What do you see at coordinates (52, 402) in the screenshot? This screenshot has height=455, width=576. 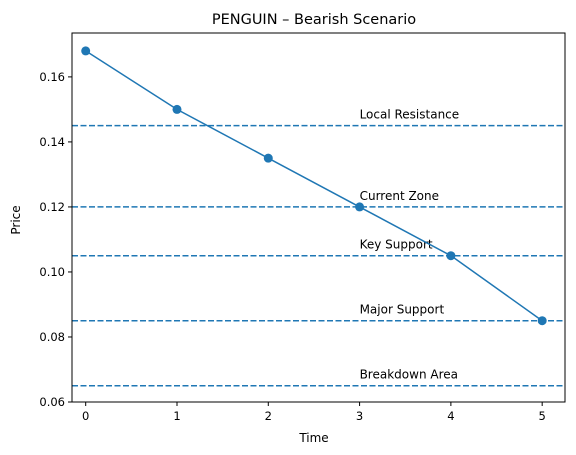 I see `y-tick-label-0: 0.06` at bounding box center [52, 402].